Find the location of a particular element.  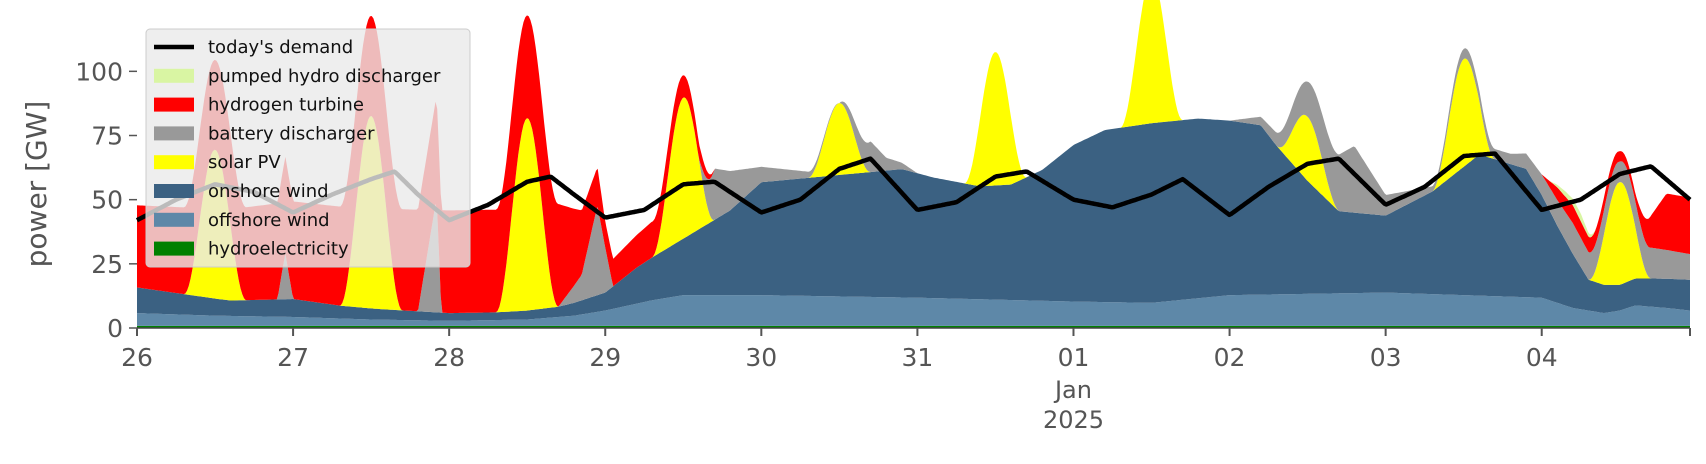

x-tick-label: 30 is located at coordinates (761, 357).